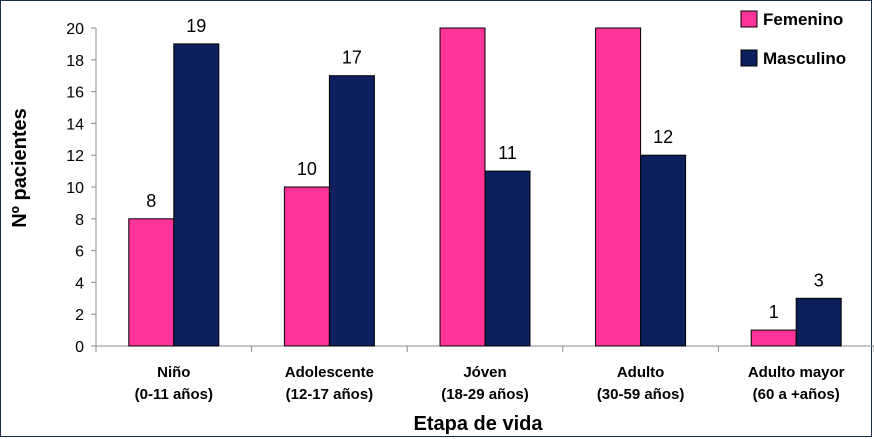 The image size is (874, 439). What do you see at coordinates (20, 168) in the screenshot?
I see `y-axis-title: Nº pacientes` at bounding box center [20, 168].